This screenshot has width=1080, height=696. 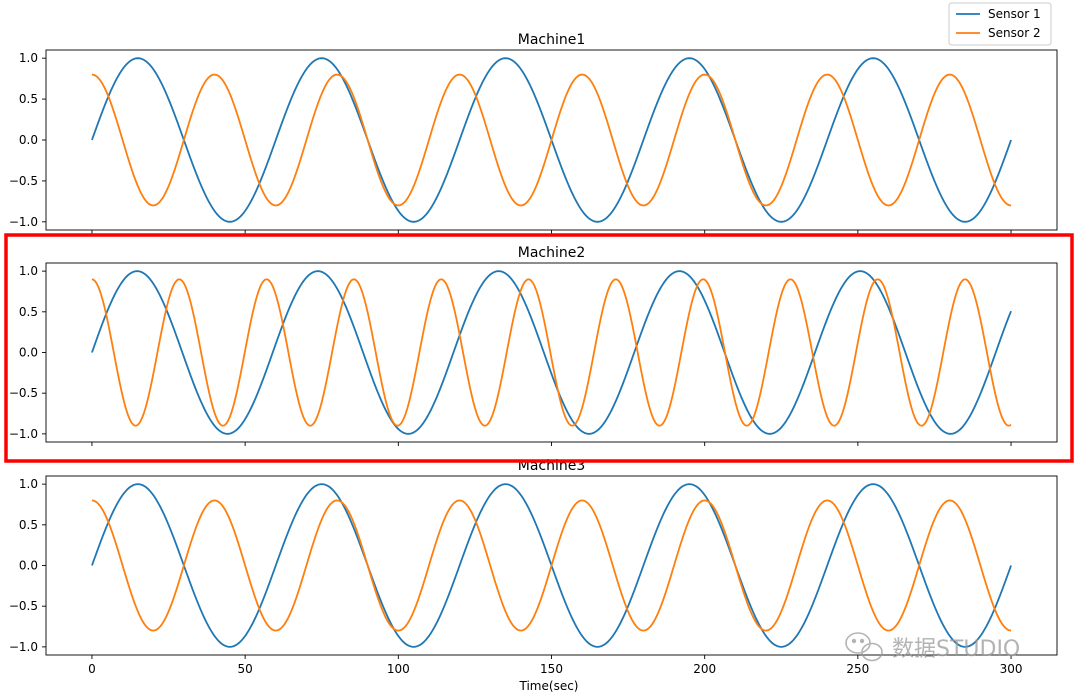 I want to click on legend: Sensor 1 Sensor 2, so click(x=1000, y=24).